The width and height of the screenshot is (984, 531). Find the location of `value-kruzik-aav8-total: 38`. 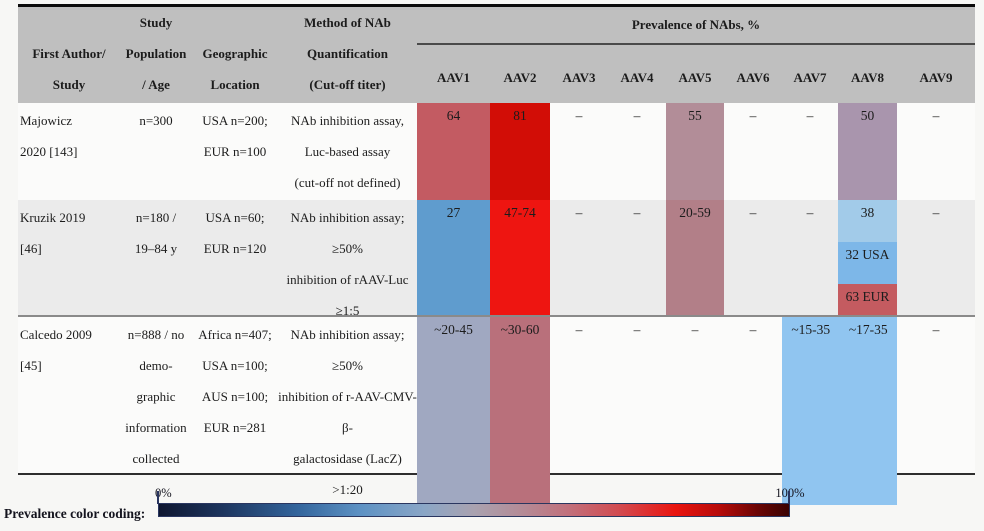

value-kruzik-aav8-total: 38 is located at coordinates (867, 221).